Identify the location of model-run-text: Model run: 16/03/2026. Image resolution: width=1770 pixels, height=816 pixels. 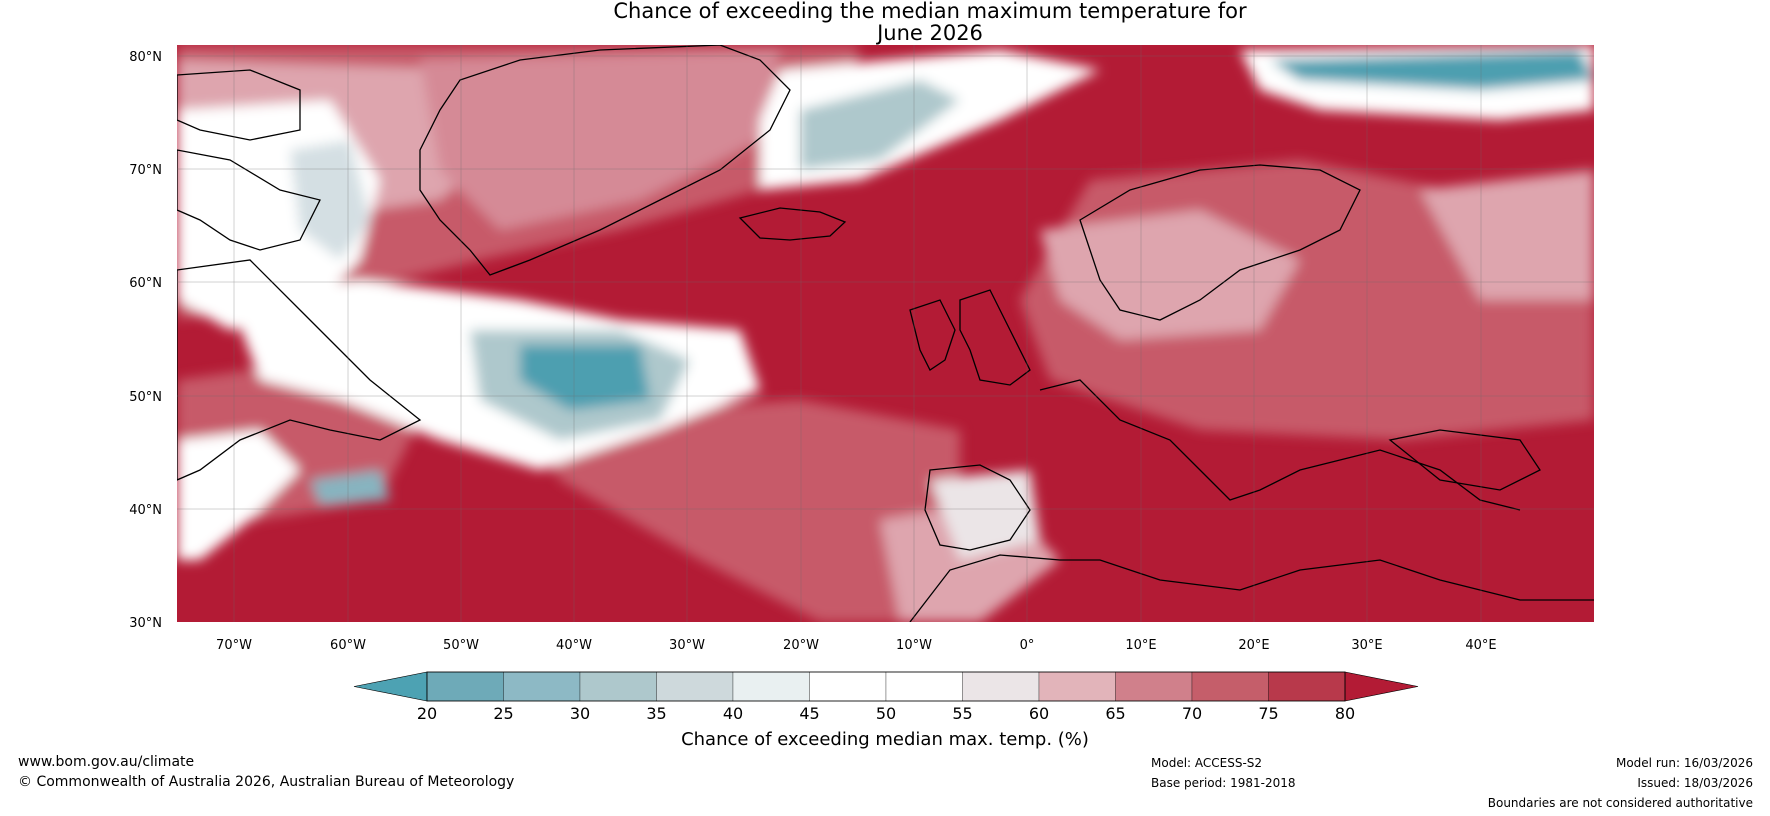
(1684, 763).